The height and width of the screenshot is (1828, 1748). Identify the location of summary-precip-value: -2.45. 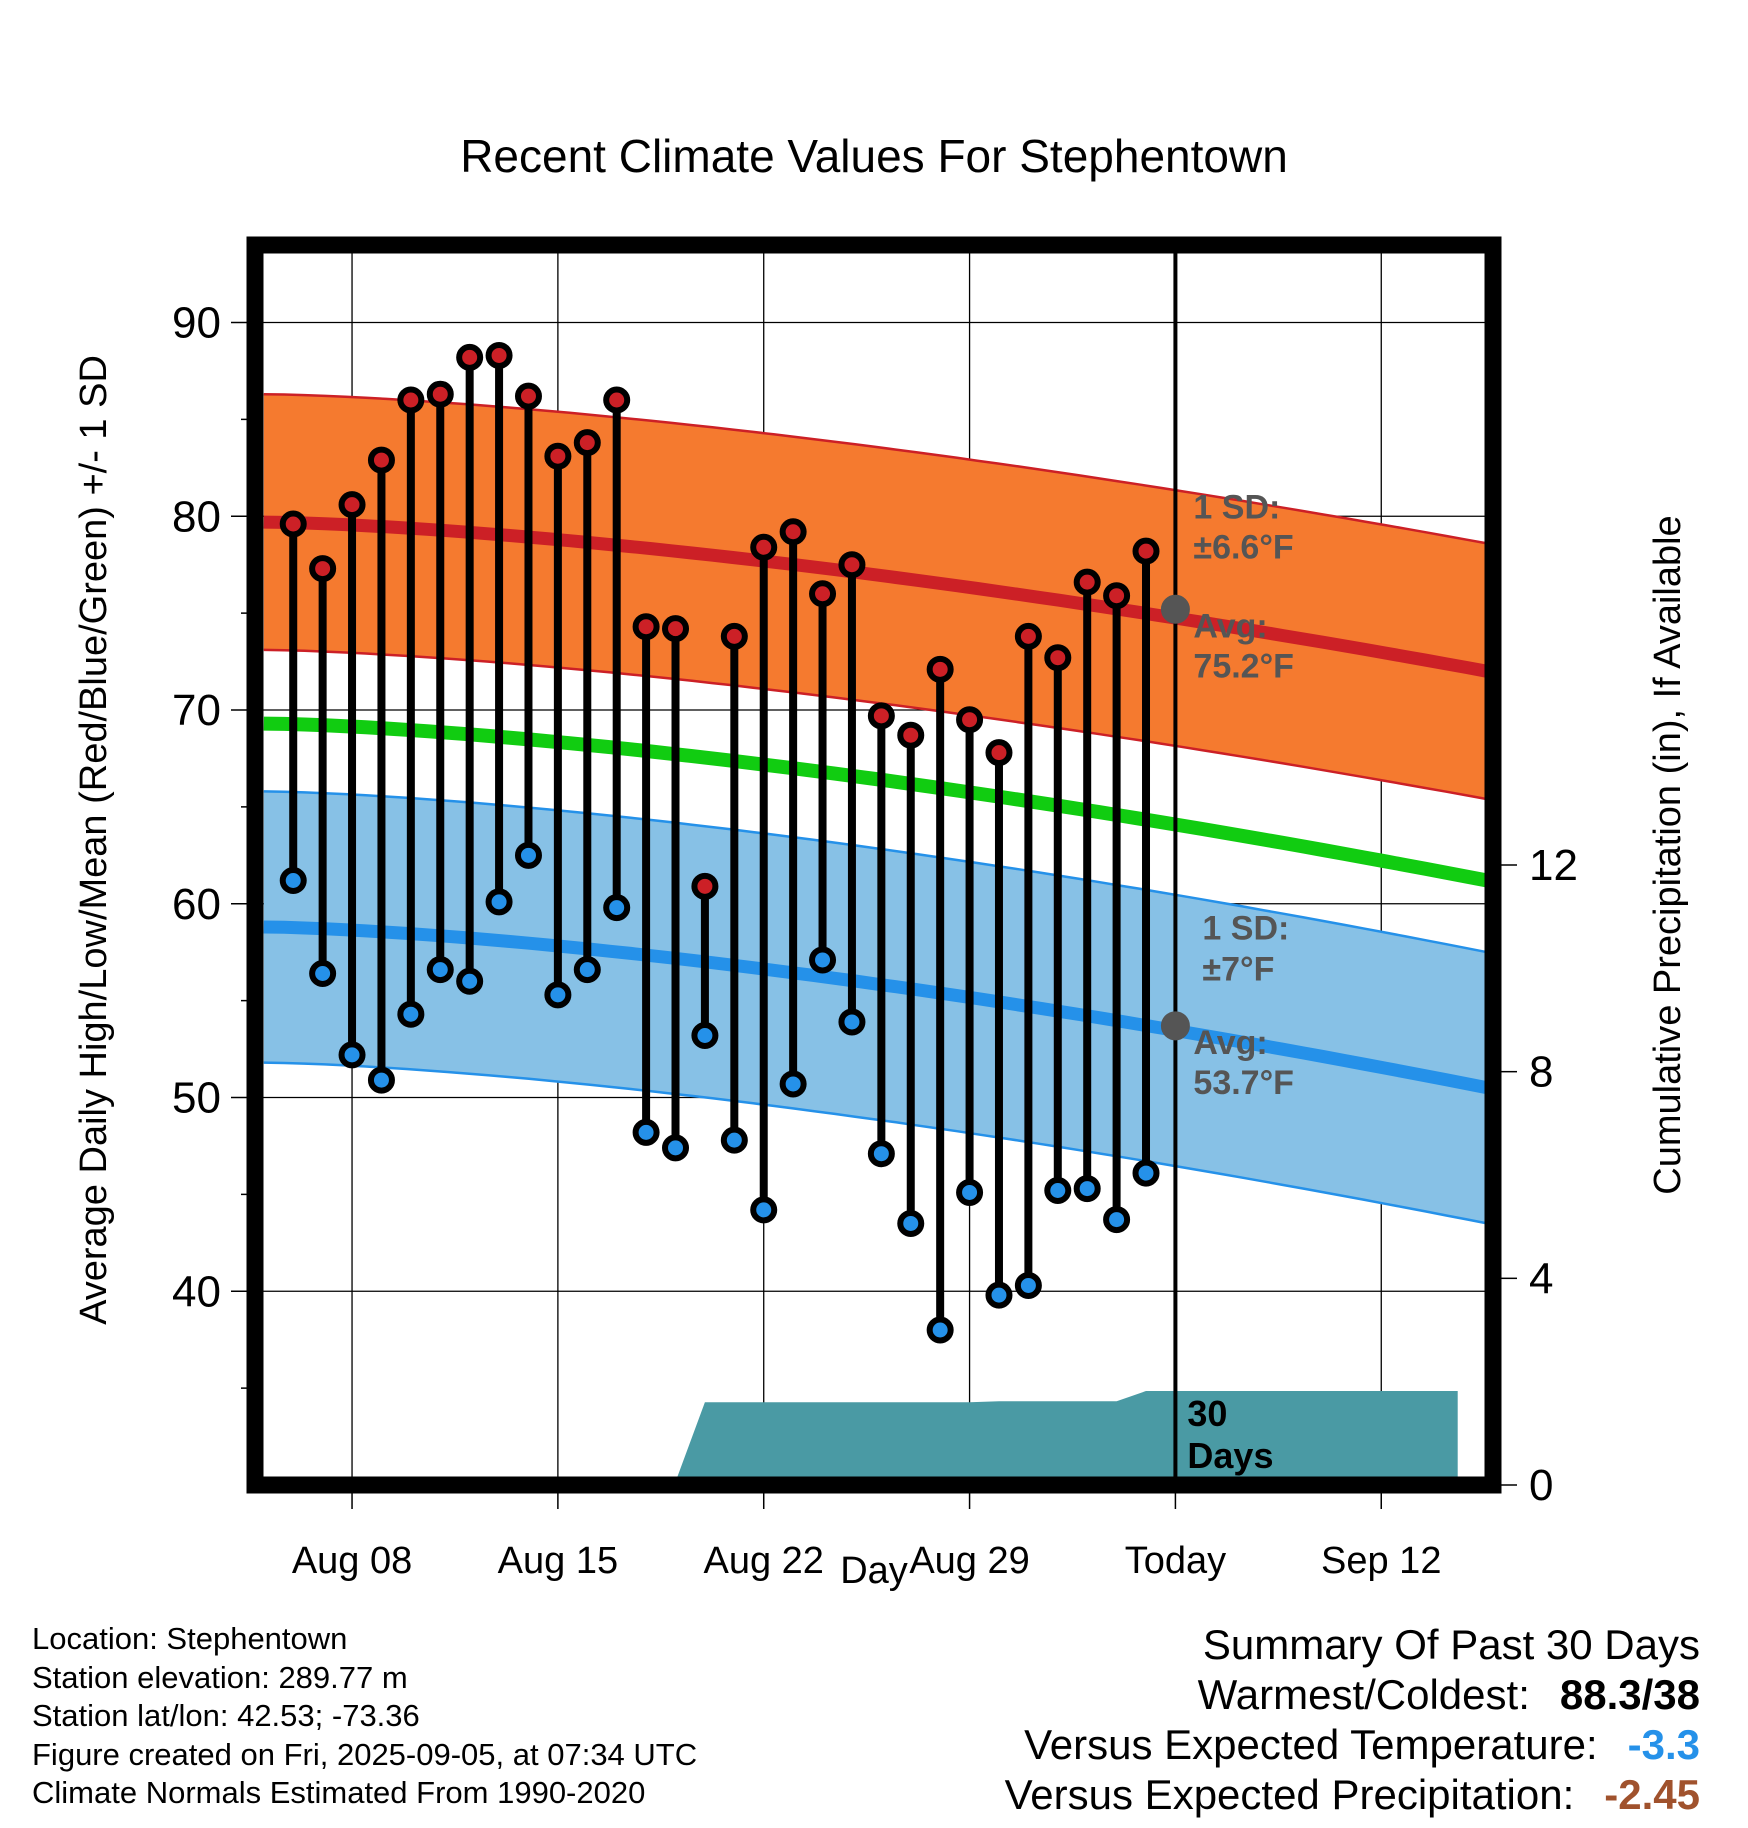
(1652, 1794).